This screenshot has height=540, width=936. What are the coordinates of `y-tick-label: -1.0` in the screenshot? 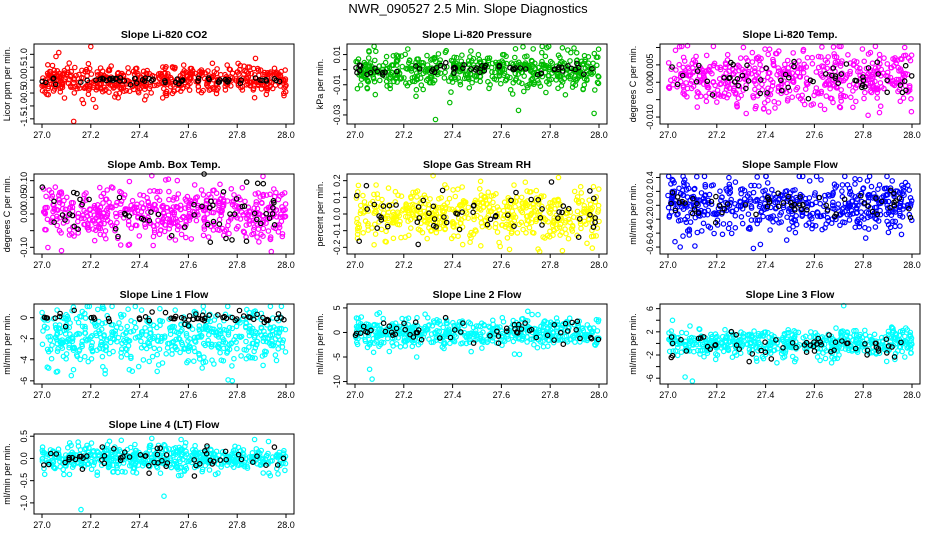 It's located at (24, 106).